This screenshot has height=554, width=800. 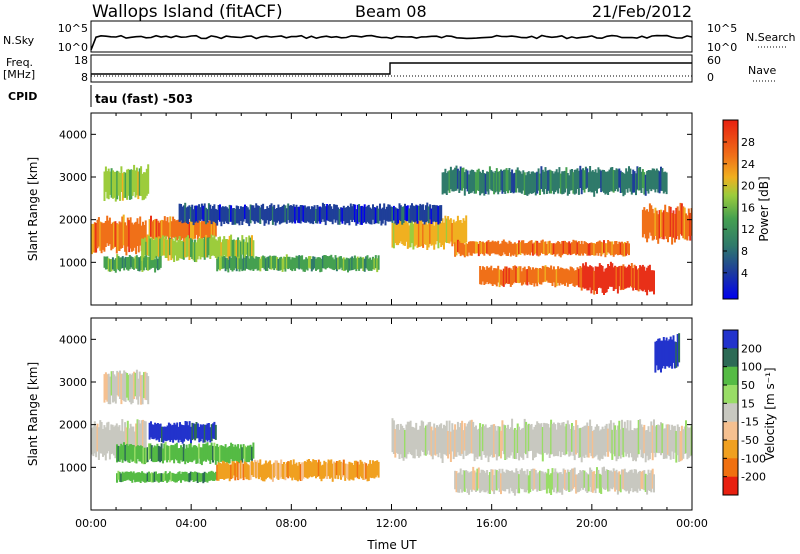 What do you see at coordinates (748, 164) in the screenshot?
I see `colorbar-tick-label: 24` at bounding box center [748, 164].